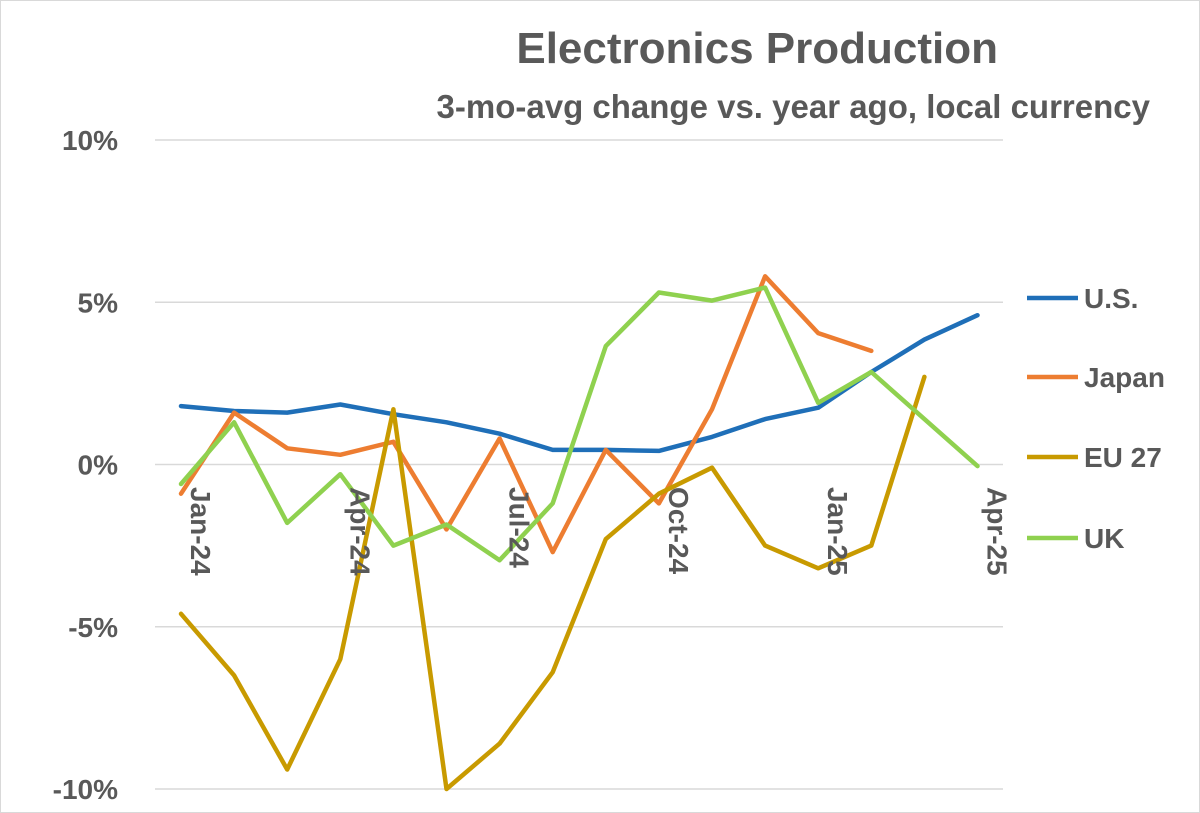 The height and width of the screenshot is (813, 1200). I want to click on x-axis: Jan-24 Apr-24 Jul-24 Oct-24 Jan-25 Apr-25, so click(599, 531).